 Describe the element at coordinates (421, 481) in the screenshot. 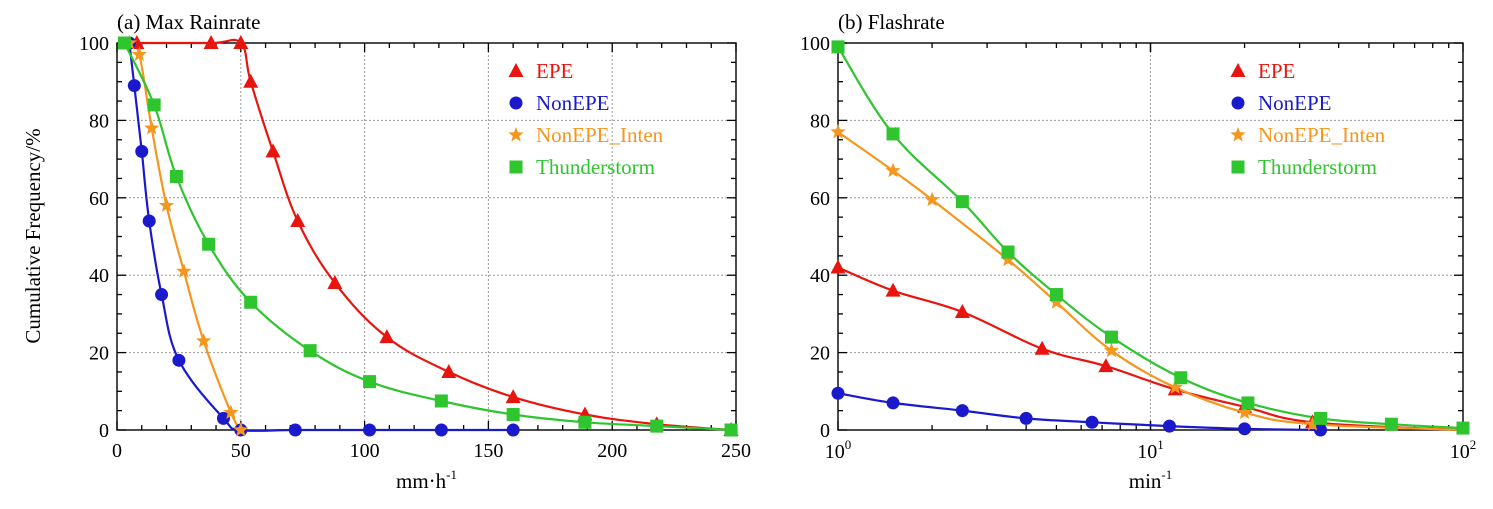

I see `x-axis-label-base: mm·h` at that location.